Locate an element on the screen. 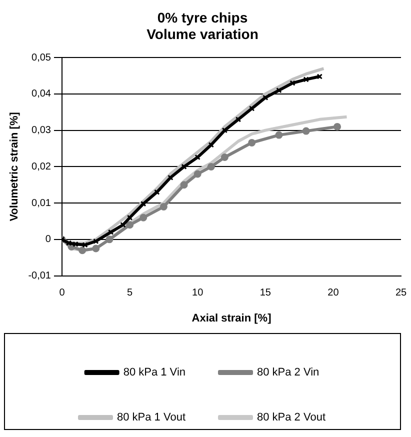 This screenshot has width=411, height=437. x-axis-title: Axial strain [%] is located at coordinates (232, 318).